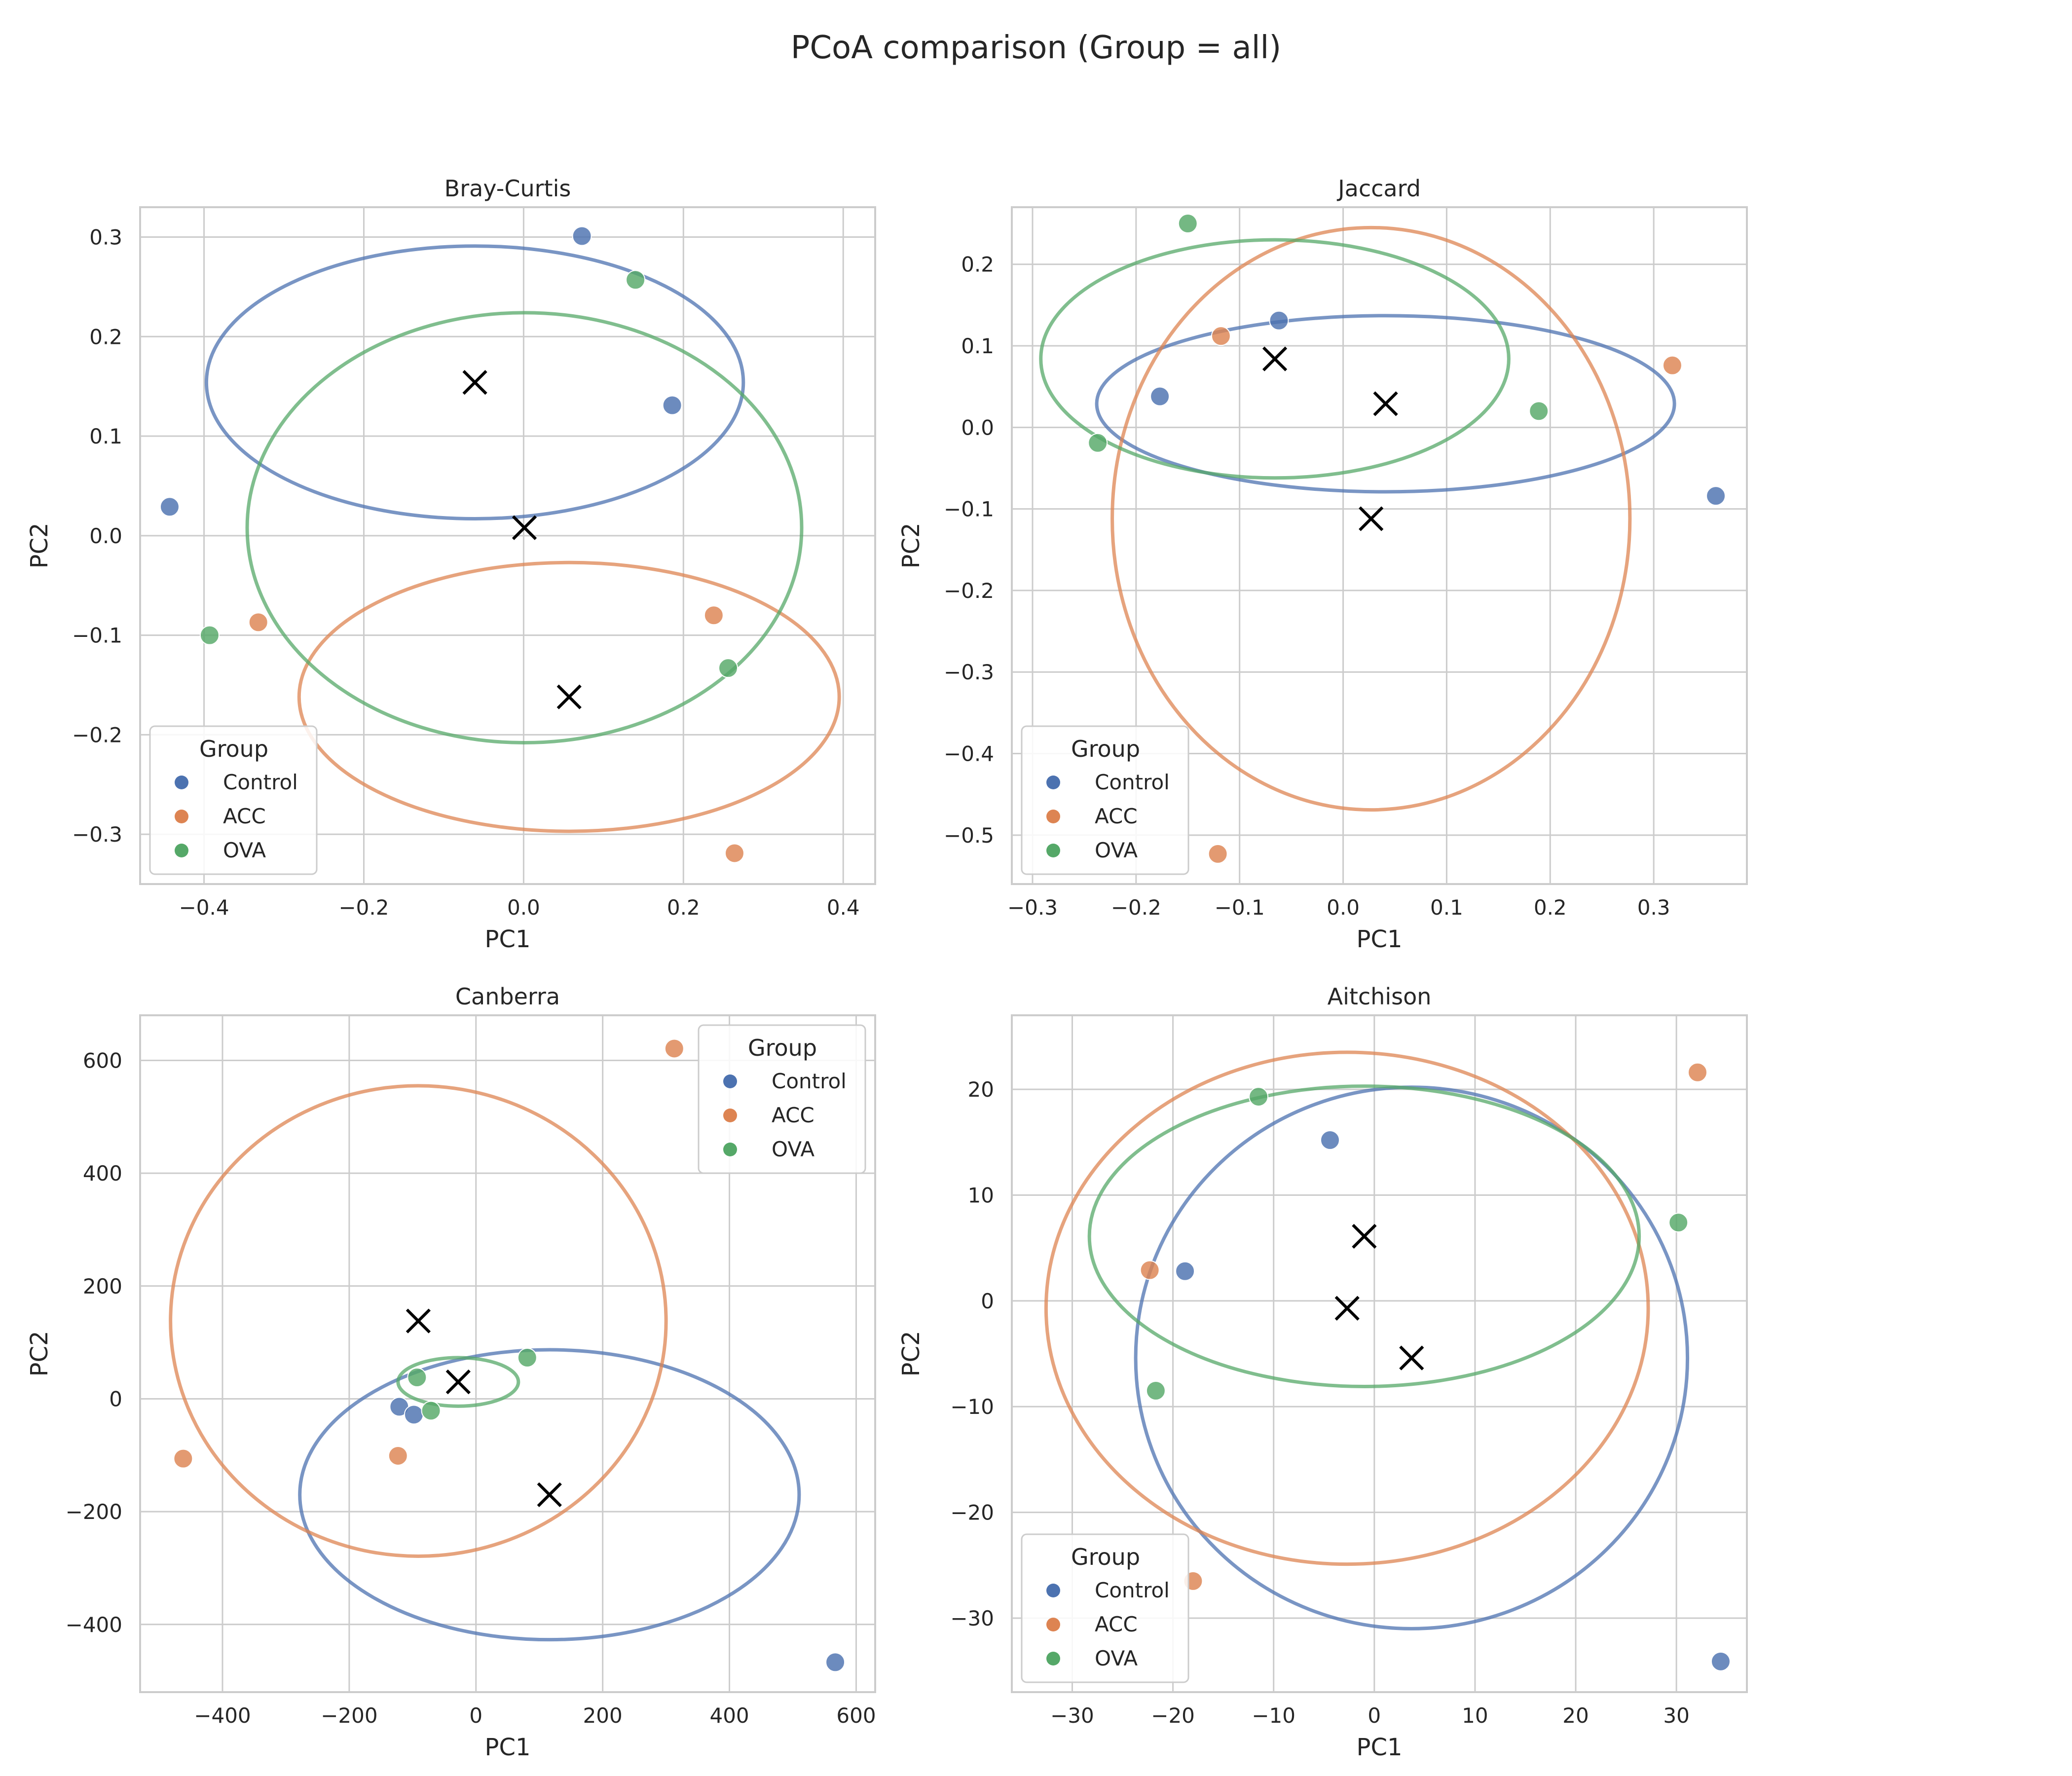 This screenshot has height=1776, width=2072. What do you see at coordinates (978, 428) in the screenshot?
I see `y-tick-label: 0.0` at bounding box center [978, 428].